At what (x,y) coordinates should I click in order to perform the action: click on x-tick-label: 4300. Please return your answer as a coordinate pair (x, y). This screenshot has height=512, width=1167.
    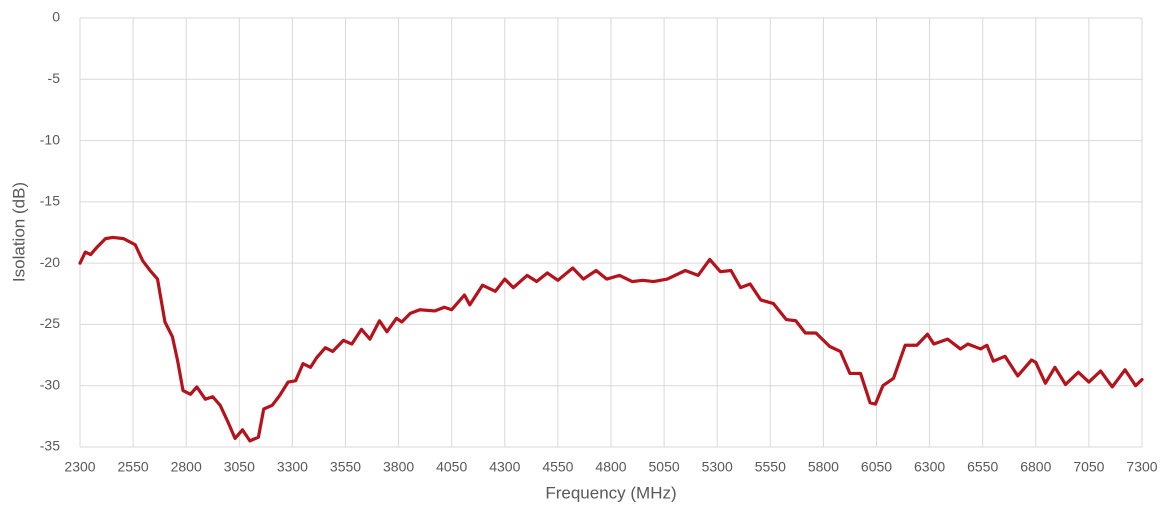
    Looking at the image, I should click on (504, 467).